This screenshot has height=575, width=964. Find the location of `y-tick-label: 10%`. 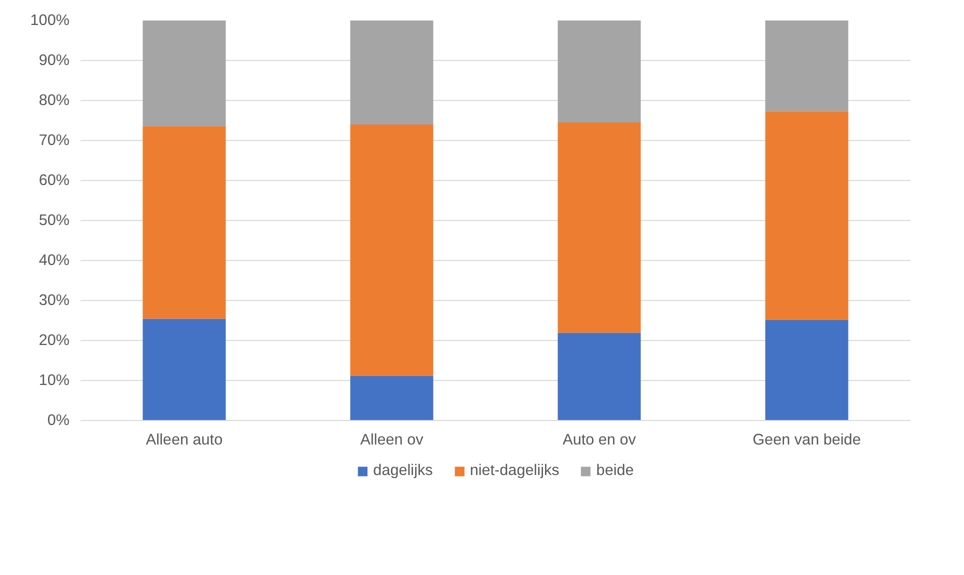

y-tick-label: 10% is located at coordinates (54, 380).